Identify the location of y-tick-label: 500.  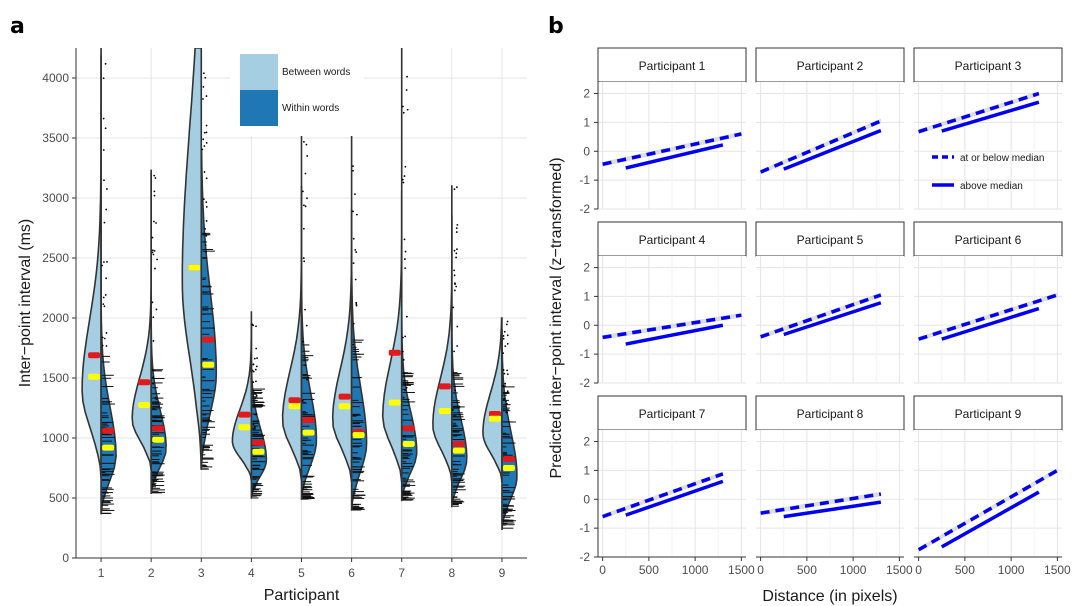
(59, 498).